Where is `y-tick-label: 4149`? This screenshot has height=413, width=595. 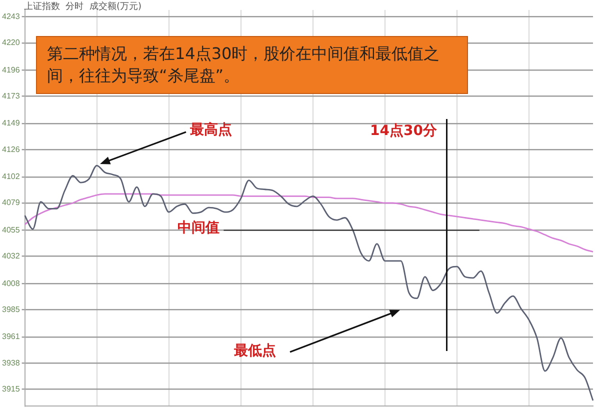
y-tick-label: 4149 is located at coordinates (11, 123).